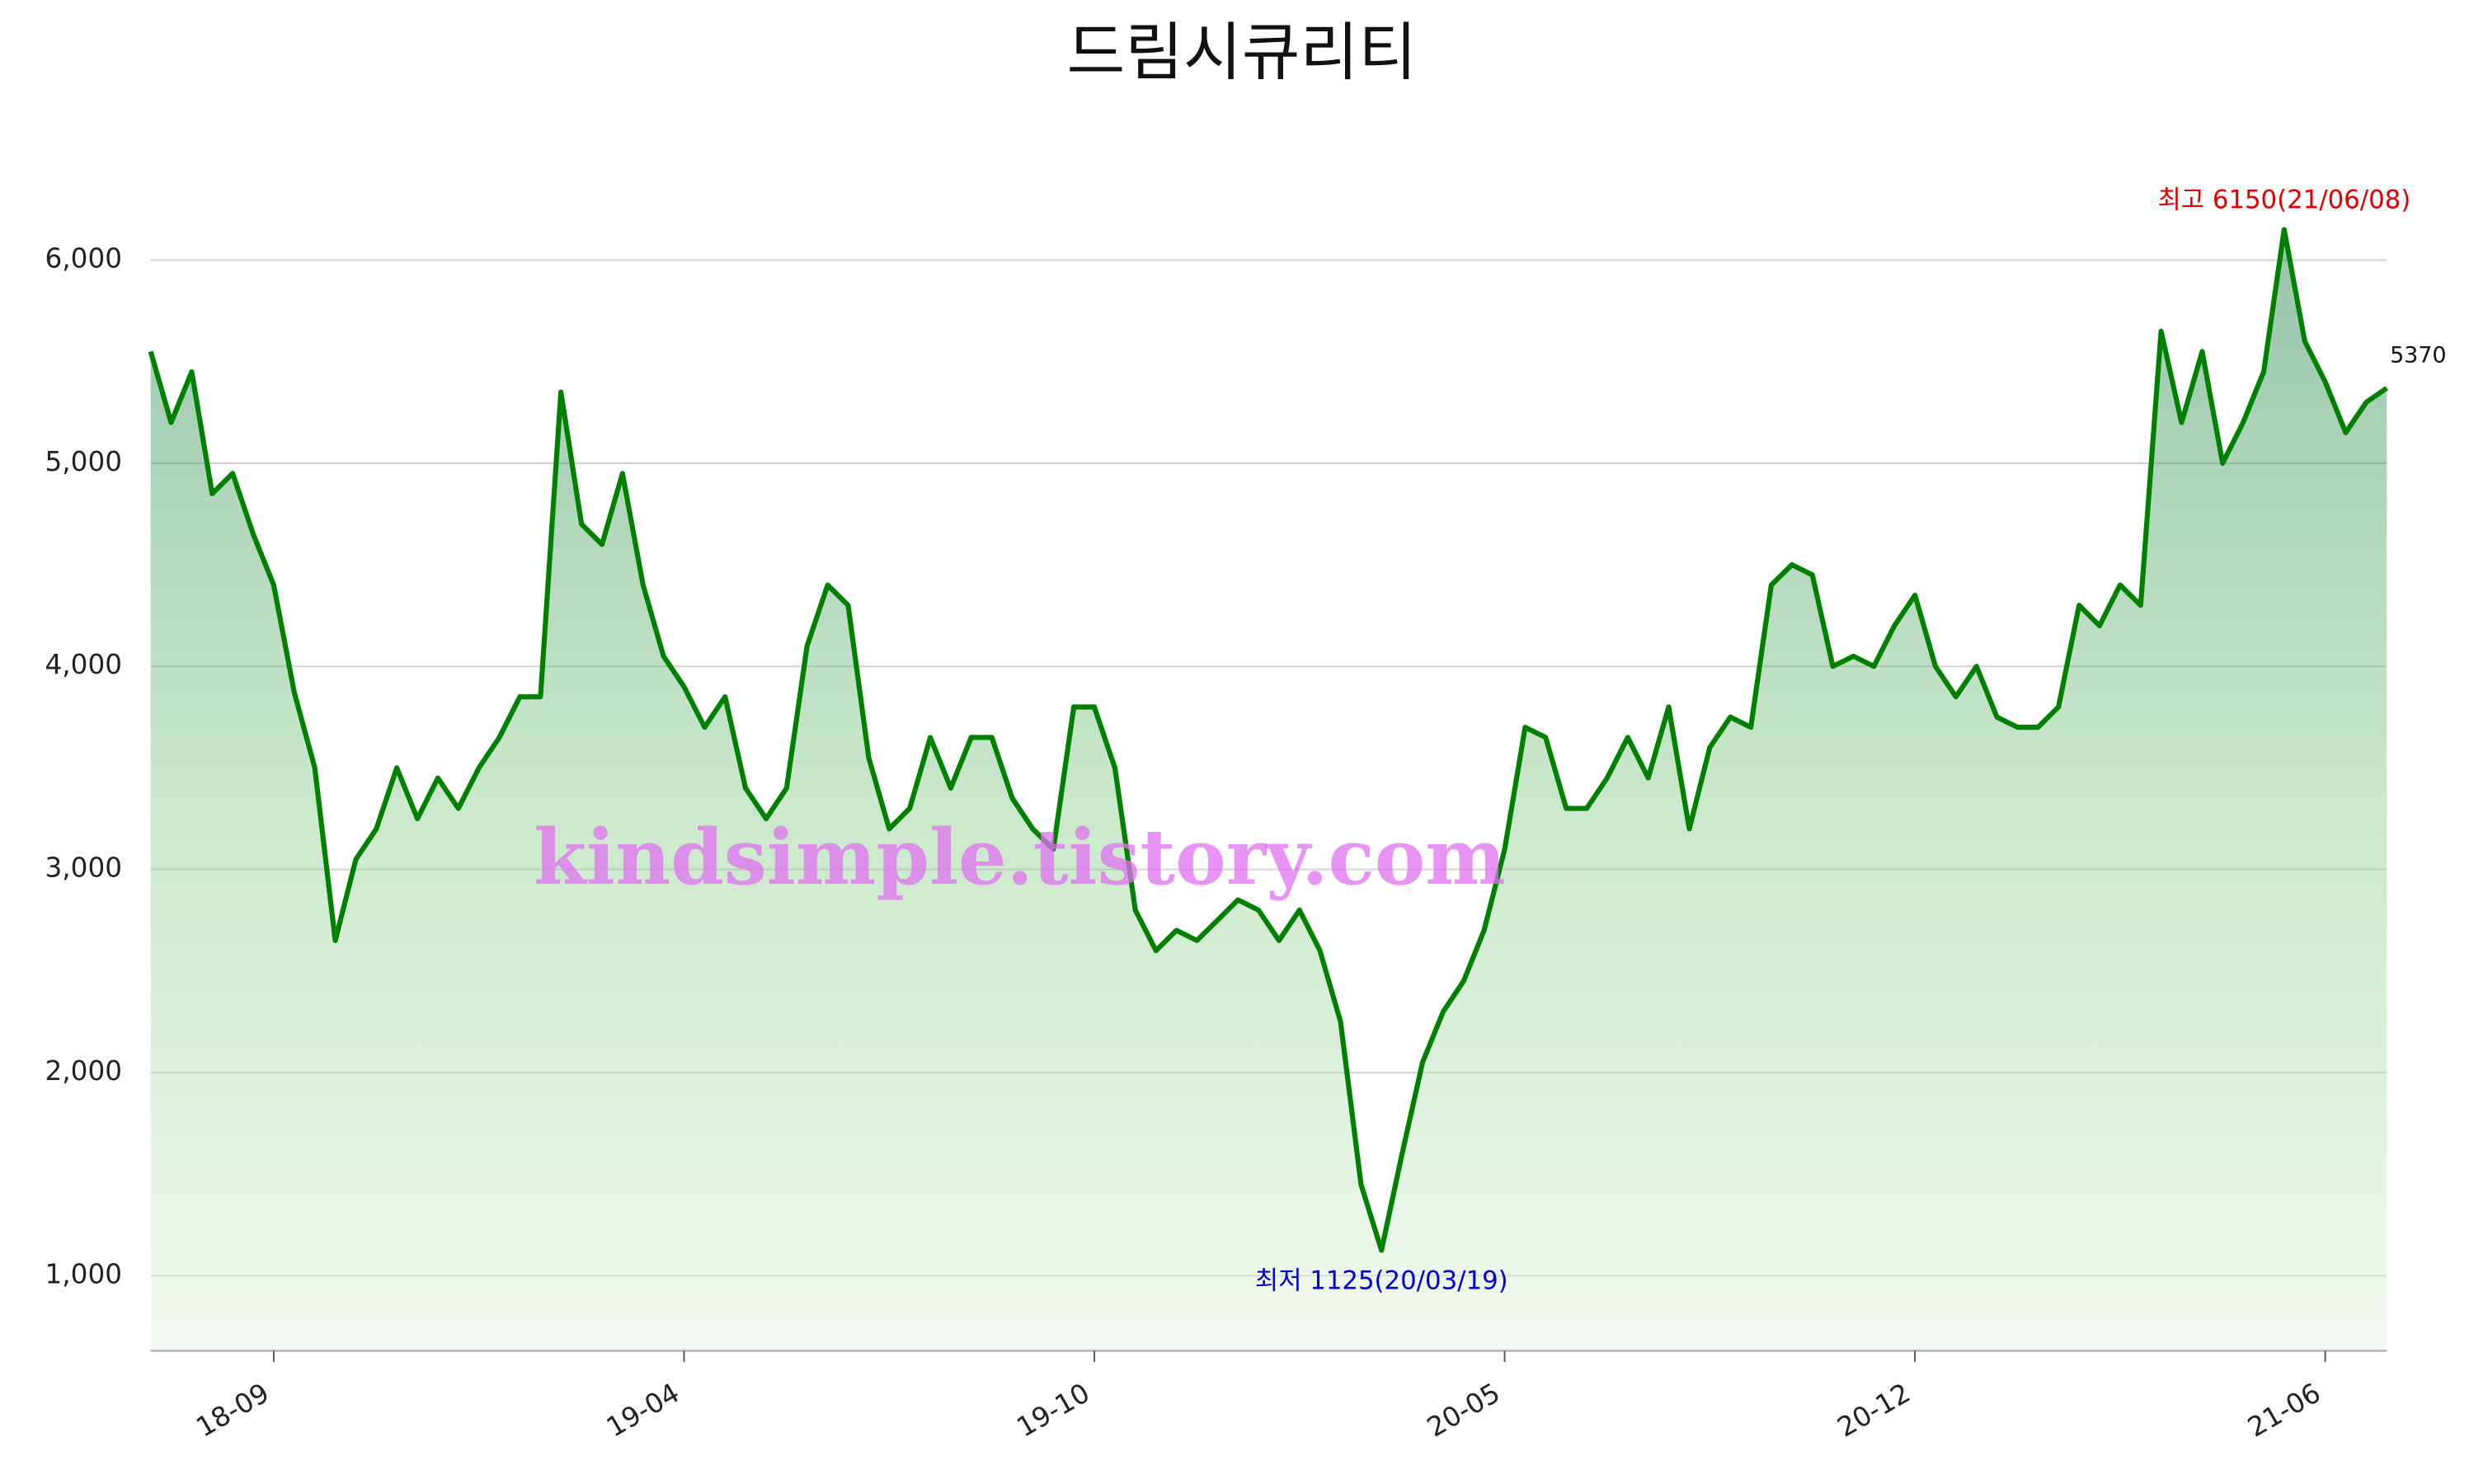  I want to click on x-tick-label: 21-06, so click(2284, 1410).